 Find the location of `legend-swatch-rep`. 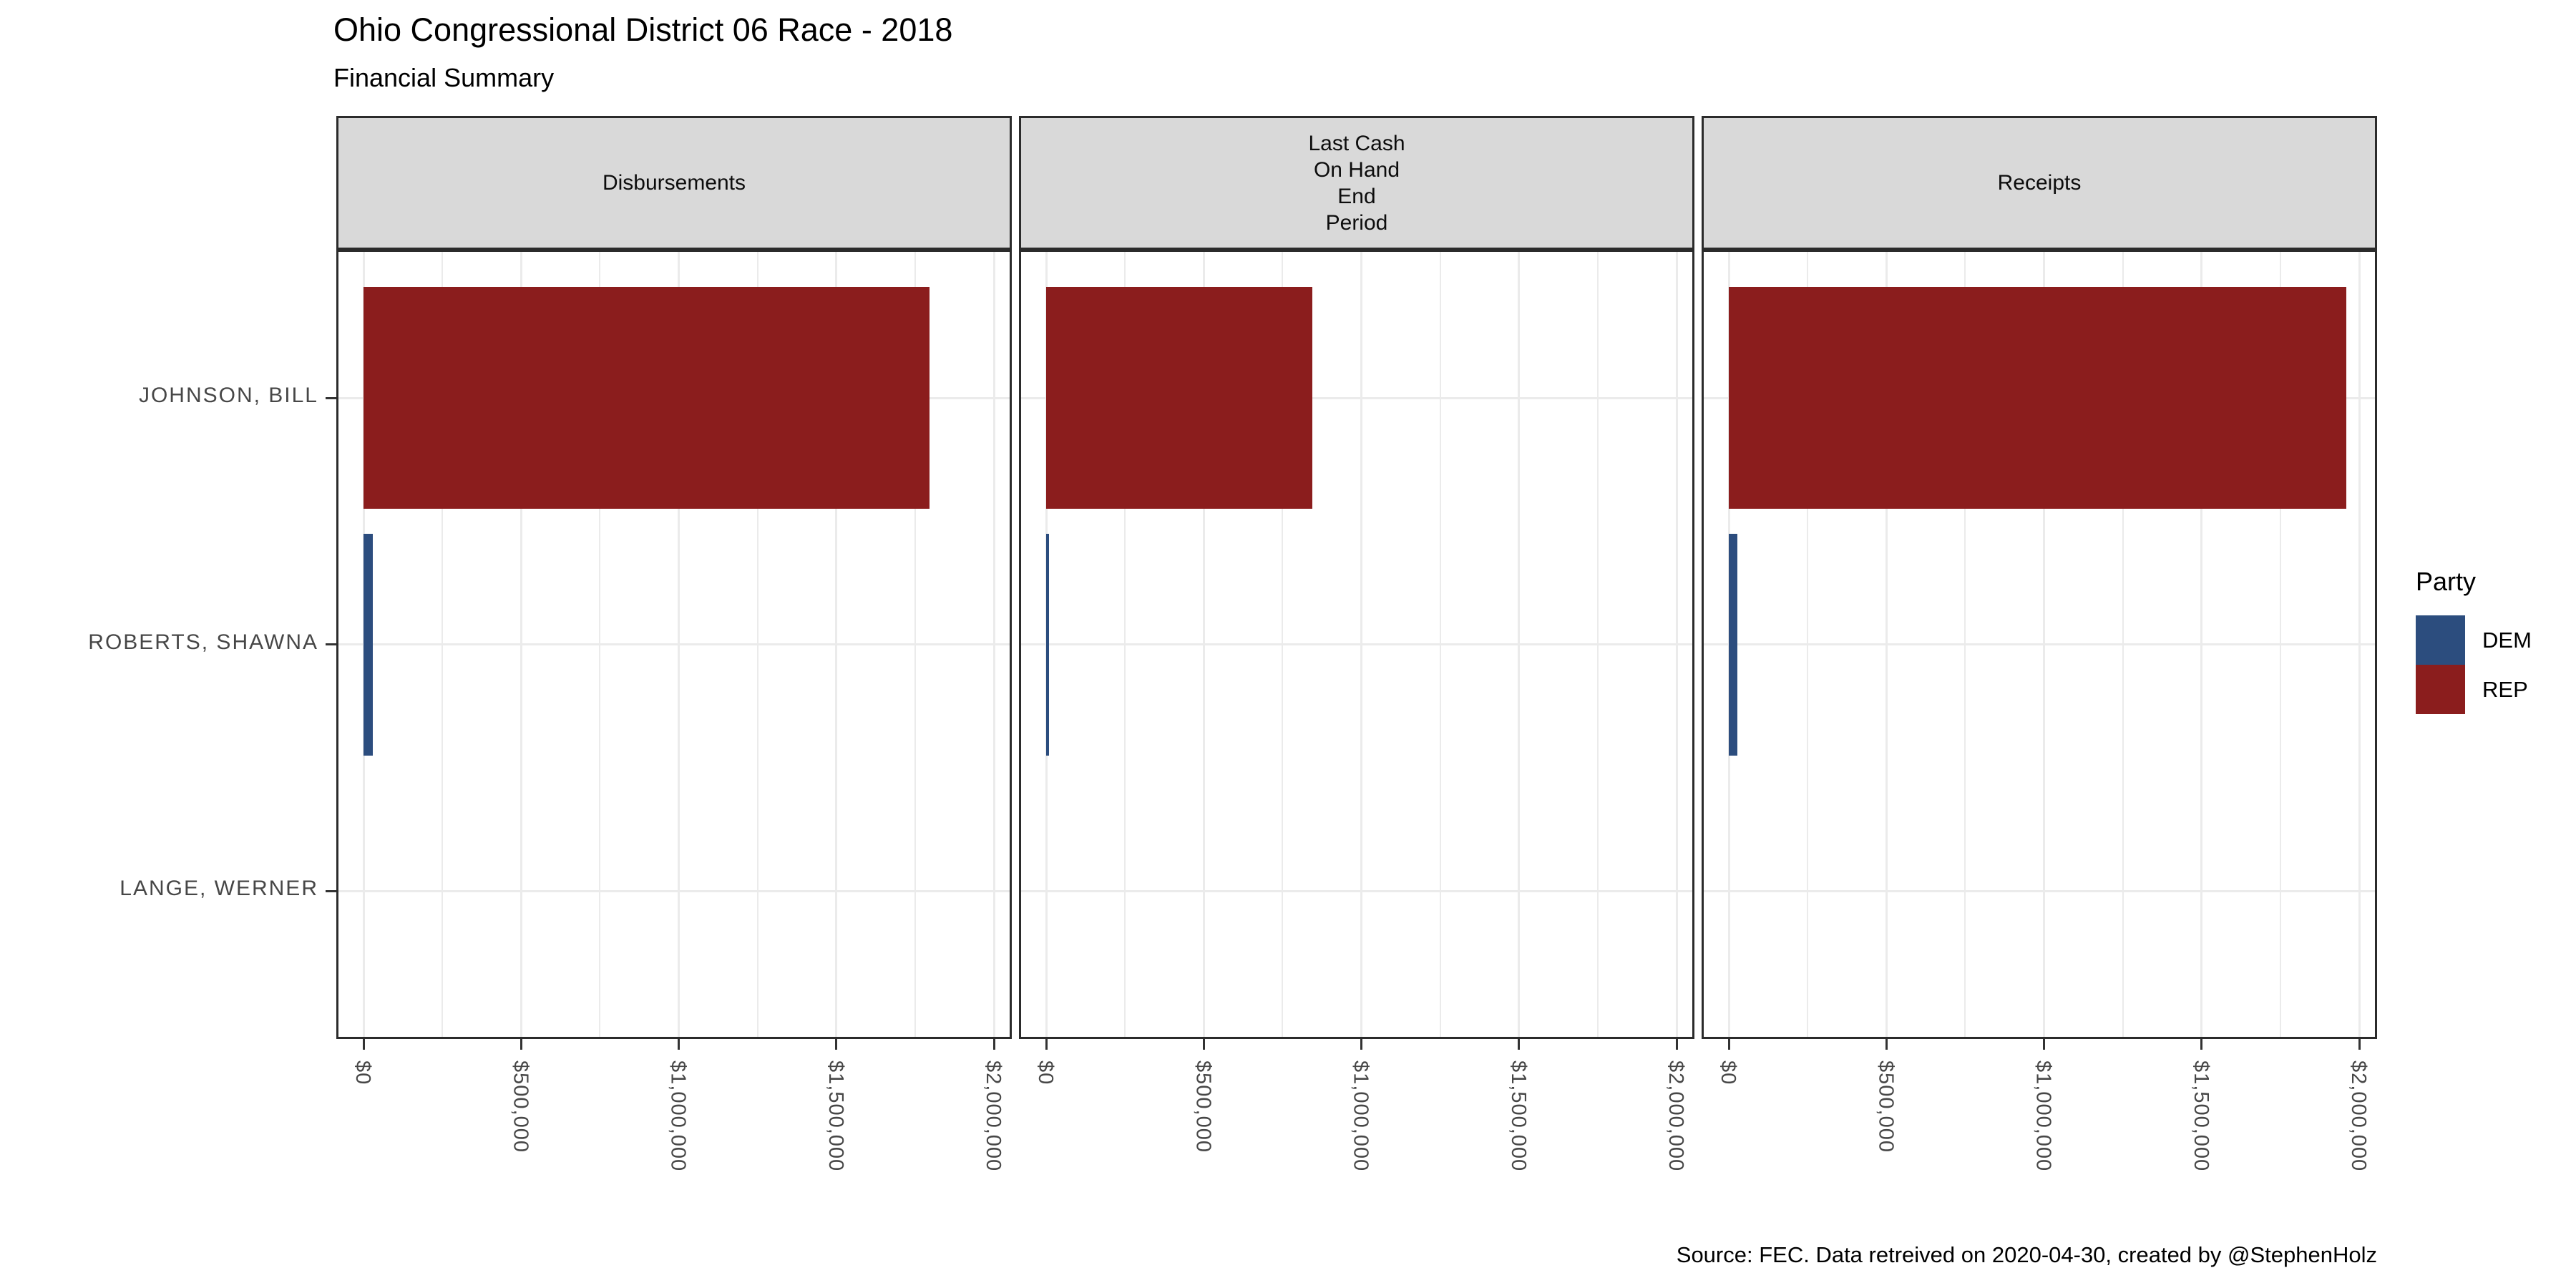

legend-swatch-rep is located at coordinates (2440, 689).